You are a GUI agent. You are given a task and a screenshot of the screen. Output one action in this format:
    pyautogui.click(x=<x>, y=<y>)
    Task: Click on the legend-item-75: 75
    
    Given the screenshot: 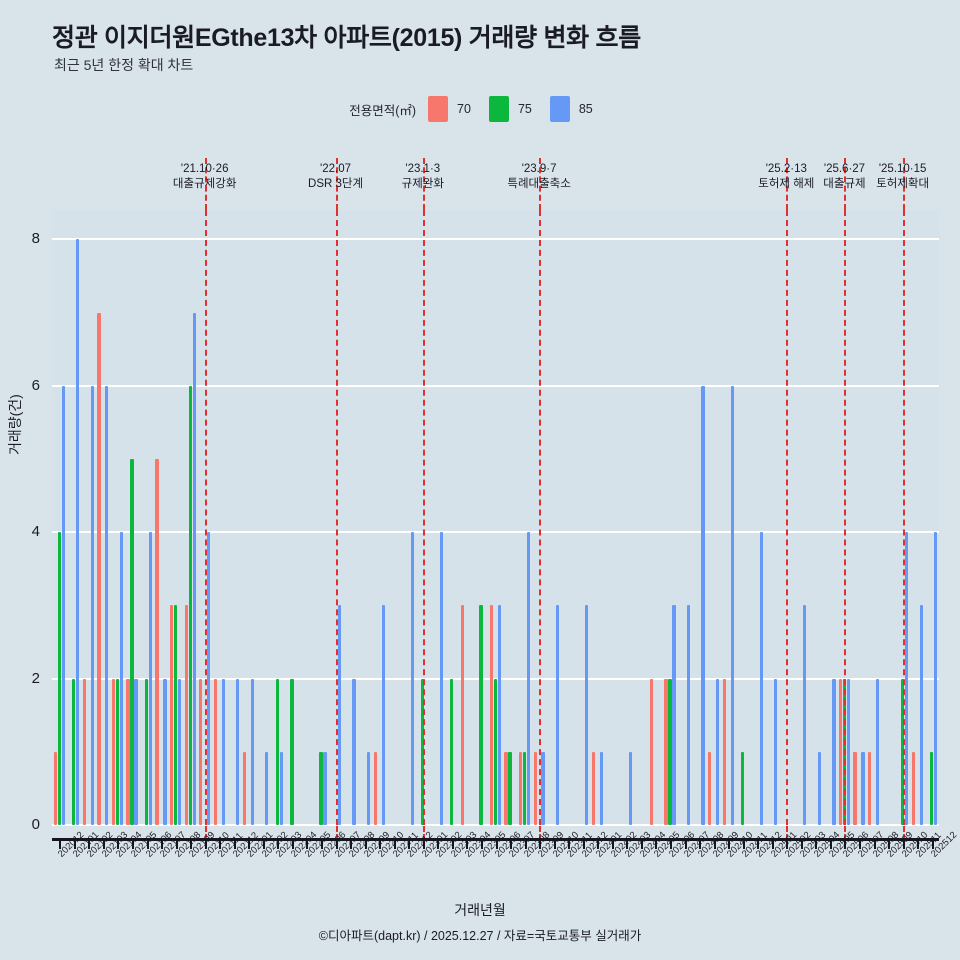 What is the action you would take?
    pyautogui.click(x=510, y=109)
    